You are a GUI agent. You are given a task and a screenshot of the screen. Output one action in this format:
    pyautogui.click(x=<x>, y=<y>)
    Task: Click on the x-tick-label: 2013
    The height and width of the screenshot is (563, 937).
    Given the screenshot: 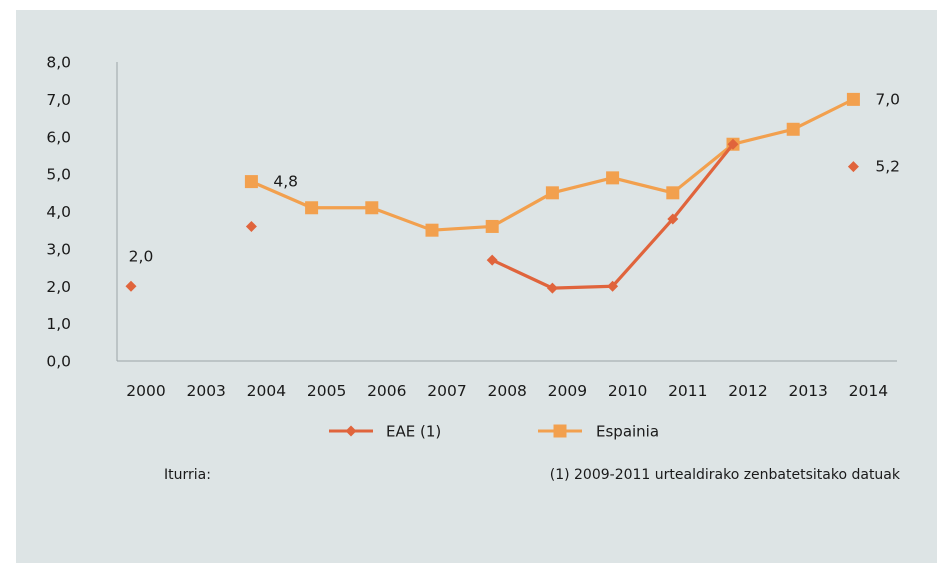 What is the action you would take?
    pyautogui.click(x=807, y=391)
    